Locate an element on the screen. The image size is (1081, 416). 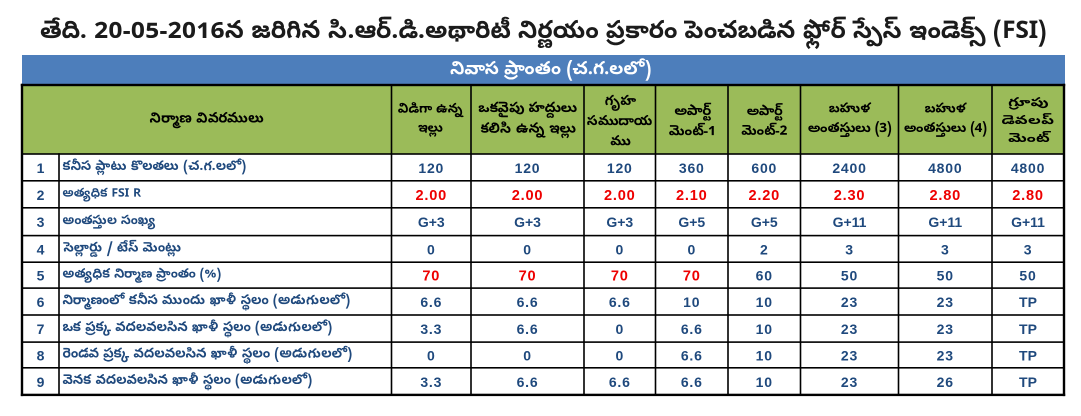
svg-text: 4 is located at coordinates (41, 249).